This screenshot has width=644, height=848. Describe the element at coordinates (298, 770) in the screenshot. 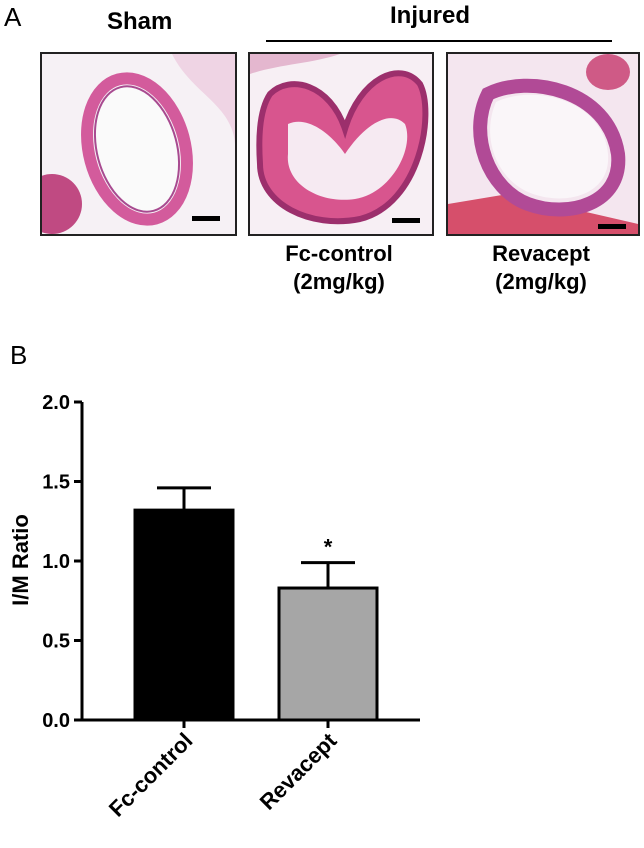

I see `x-tick-label-1: Revacept` at that location.